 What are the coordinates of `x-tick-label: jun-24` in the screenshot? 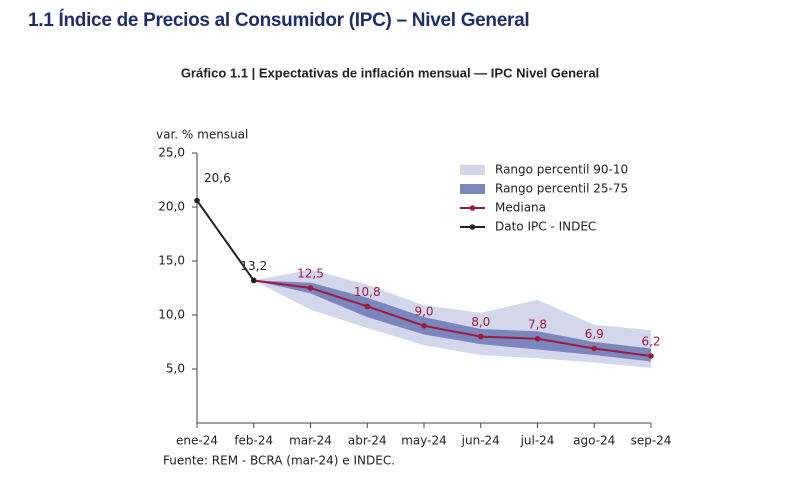 It's located at (480, 441).